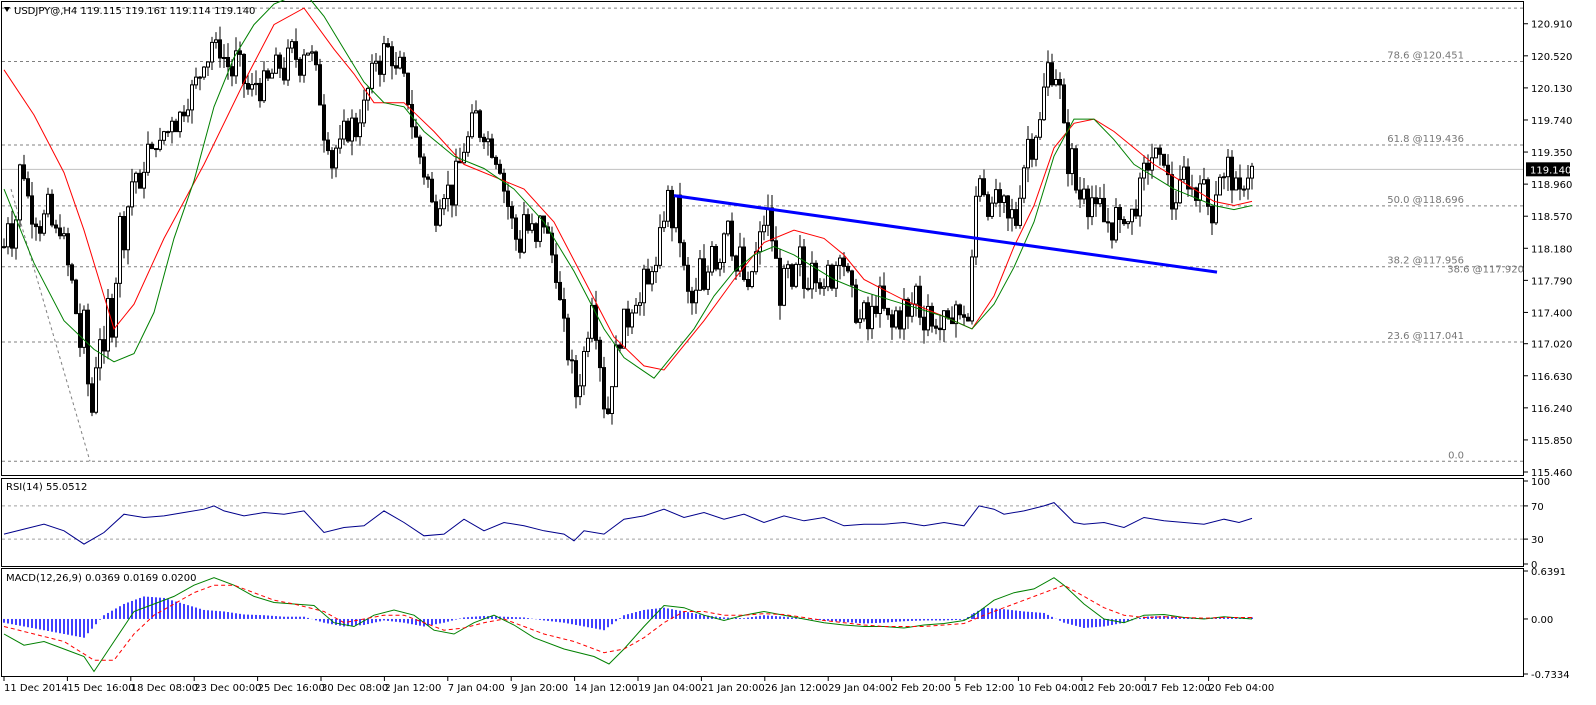 This screenshot has height=705, width=1596. Describe the element at coordinates (1551, 249) in the screenshot. I see `price-axis-label: 118.180` at that location.